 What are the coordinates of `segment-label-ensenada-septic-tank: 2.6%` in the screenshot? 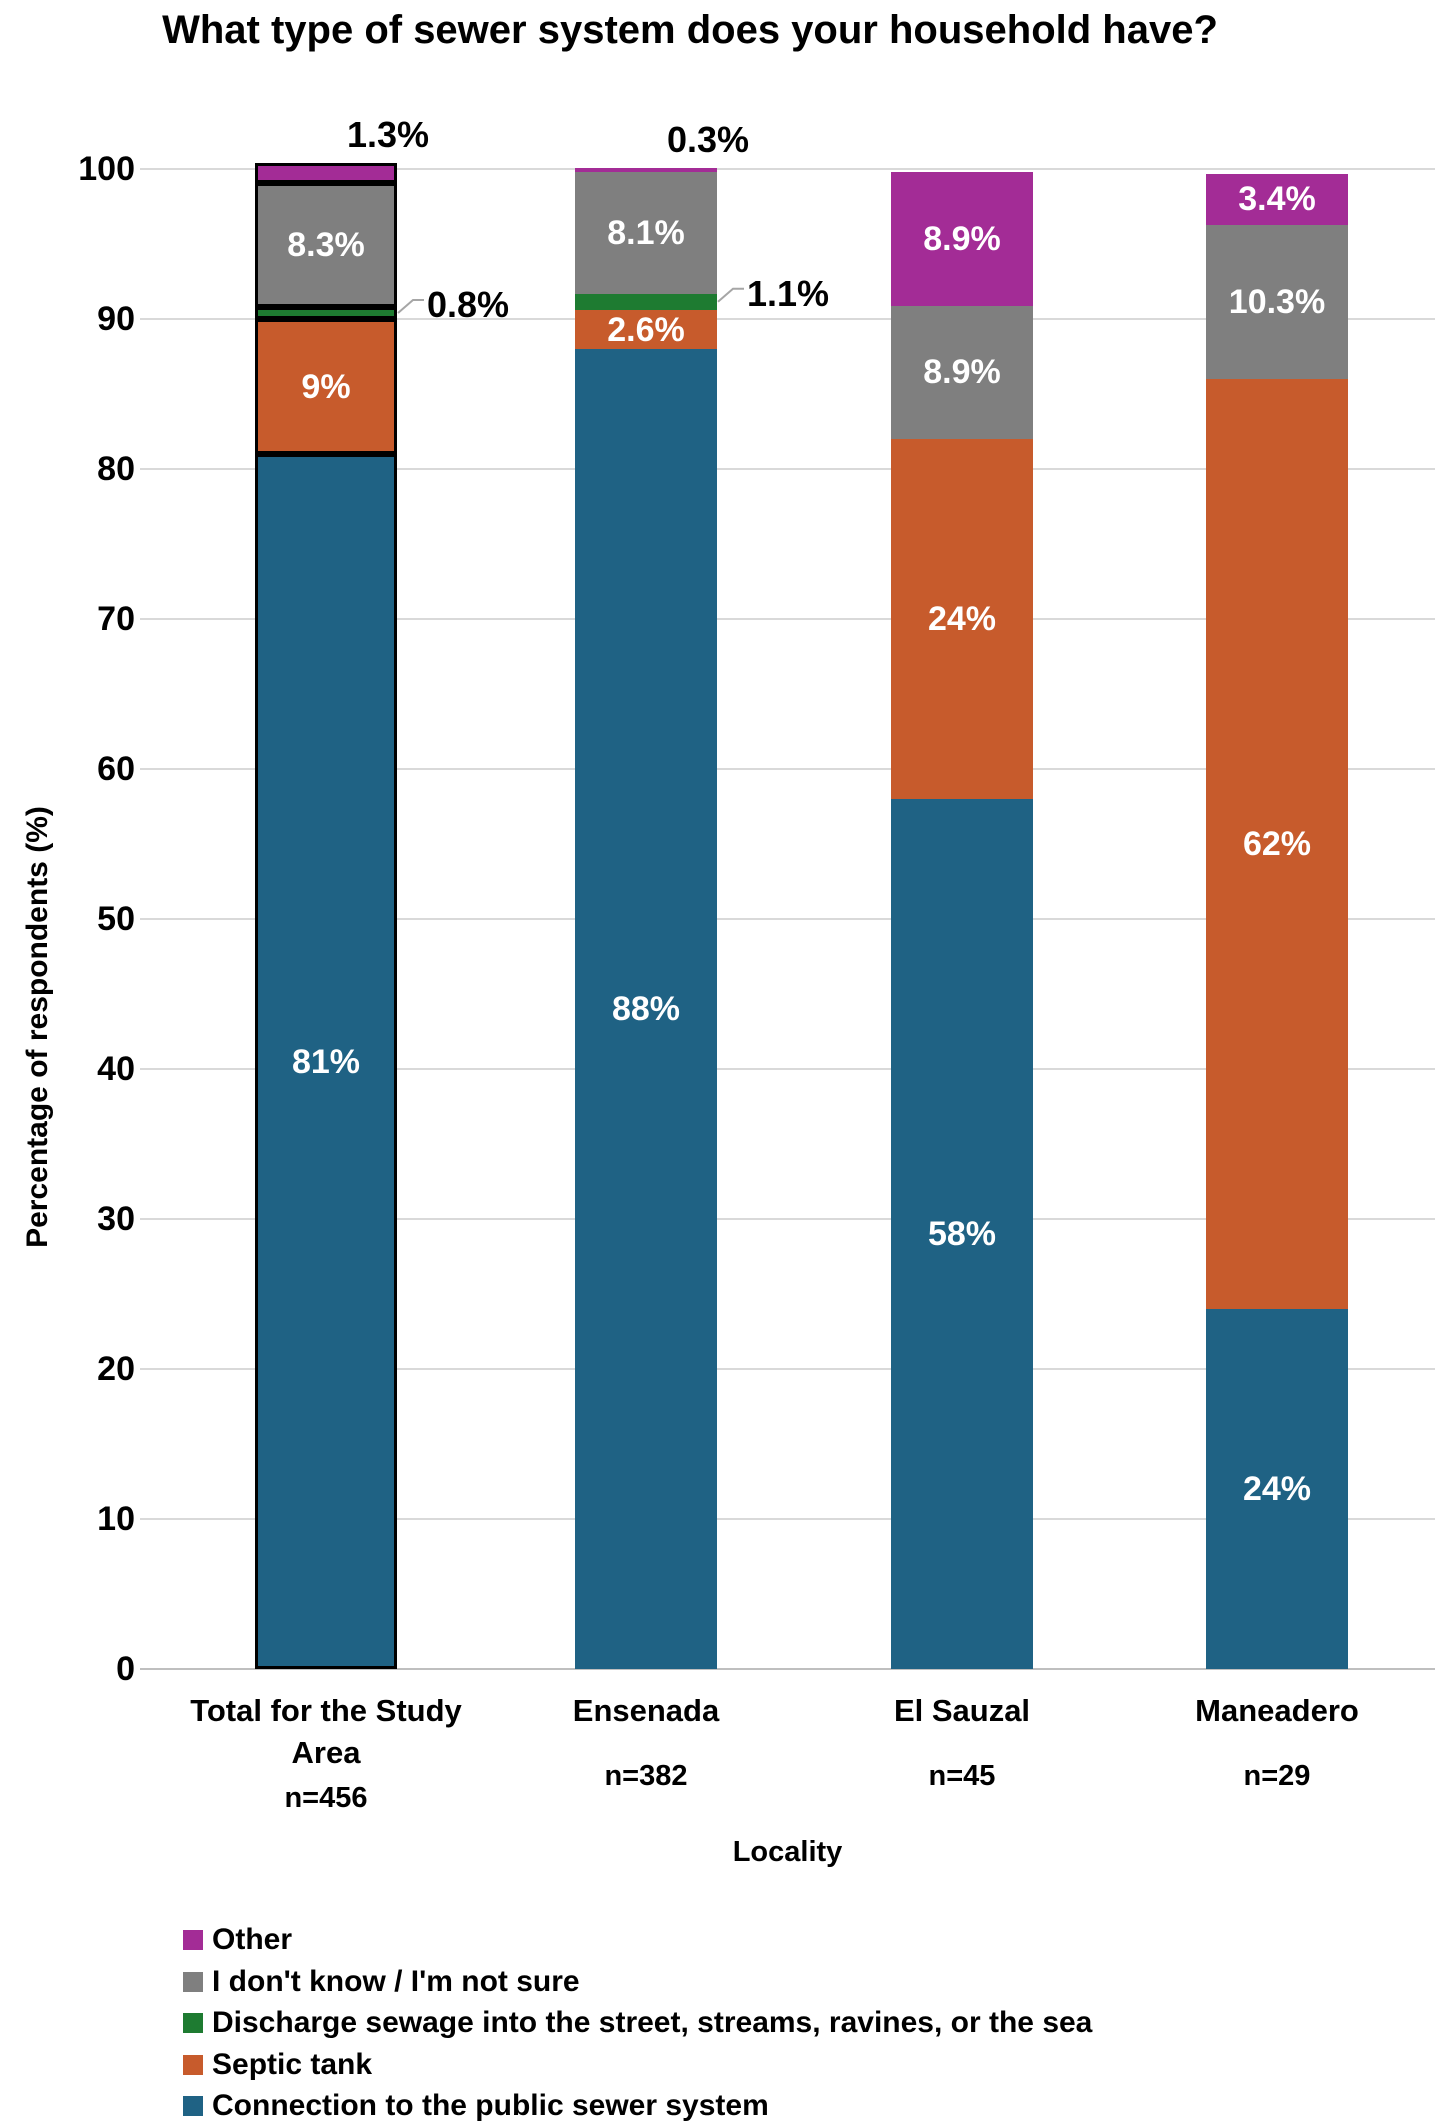 It's located at (646, 329).